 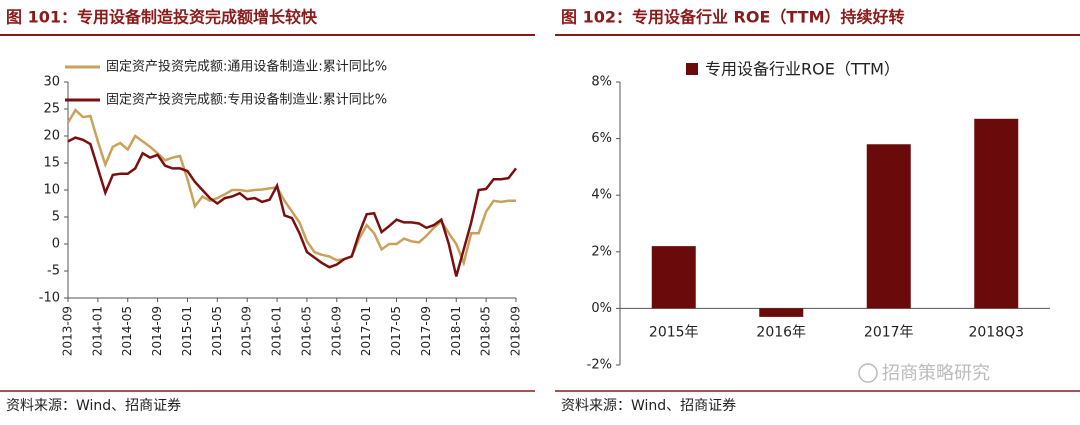 What do you see at coordinates (51, 190) in the screenshot?
I see `y-tick-label: 10` at bounding box center [51, 190].